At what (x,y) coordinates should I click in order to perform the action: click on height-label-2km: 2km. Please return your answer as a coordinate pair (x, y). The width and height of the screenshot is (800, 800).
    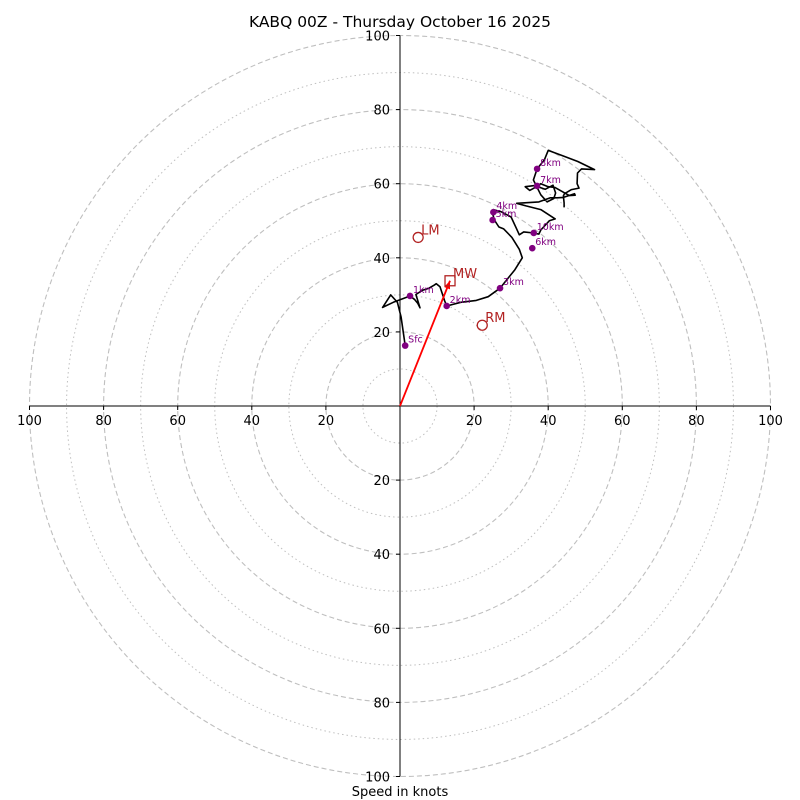
    Looking at the image, I should click on (460, 300).